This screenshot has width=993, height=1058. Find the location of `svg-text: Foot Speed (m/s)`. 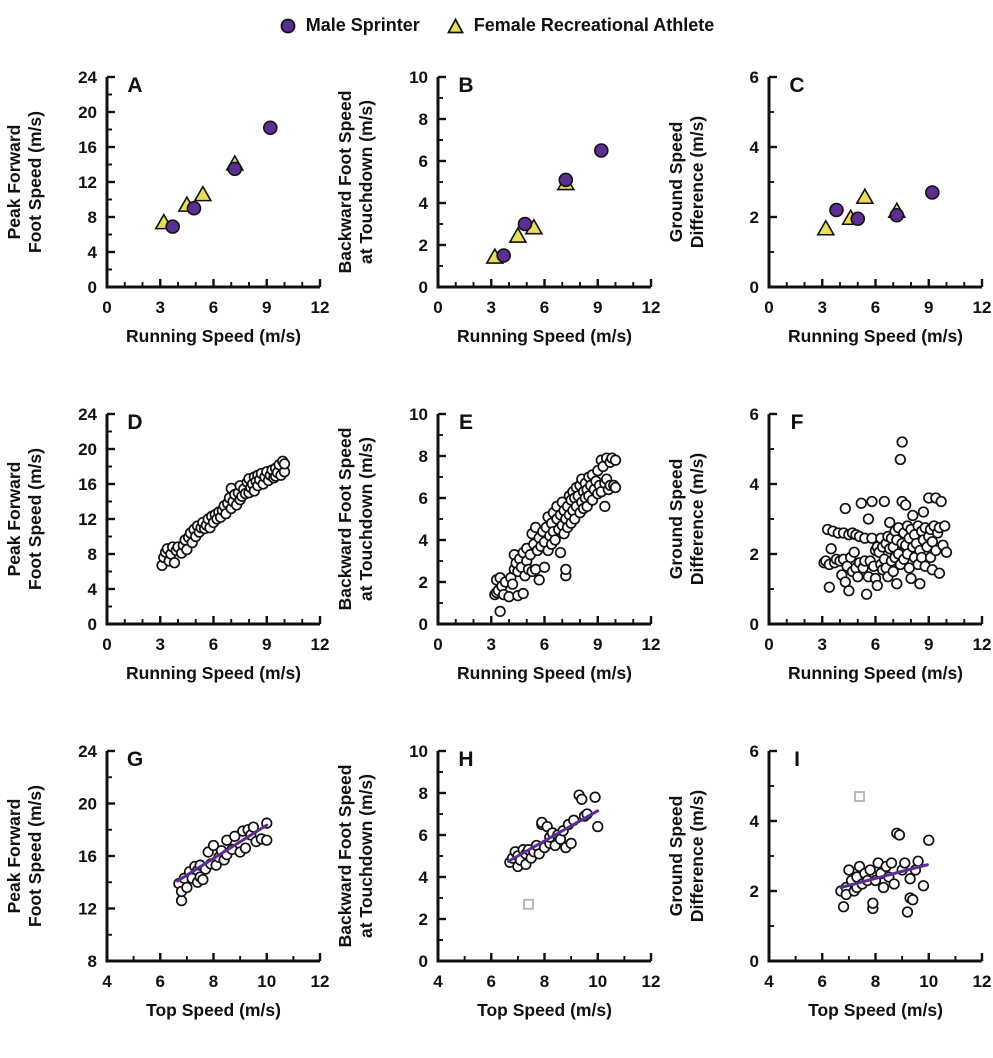

svg-text: Foot Speed (m/s) is located at coordinates (35, 856).